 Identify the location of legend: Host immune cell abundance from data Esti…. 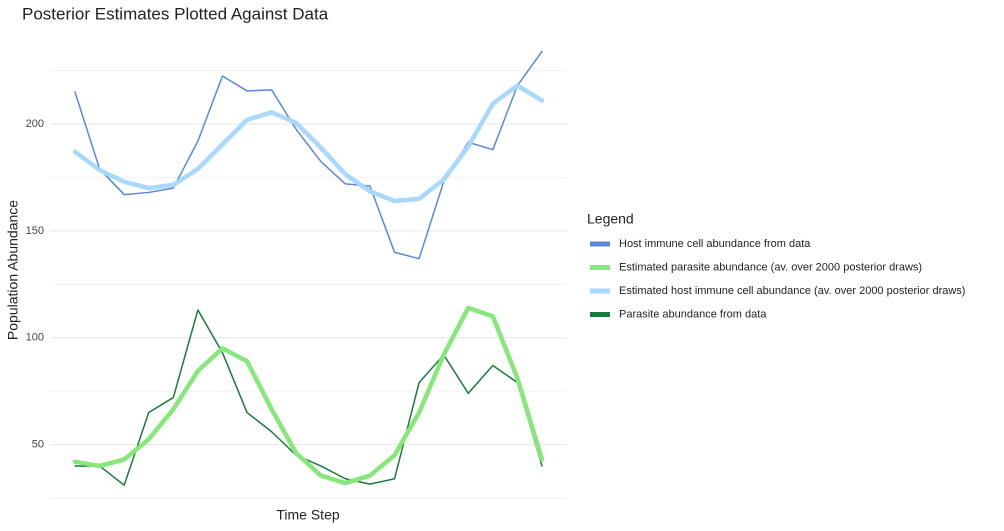
(777, 279).